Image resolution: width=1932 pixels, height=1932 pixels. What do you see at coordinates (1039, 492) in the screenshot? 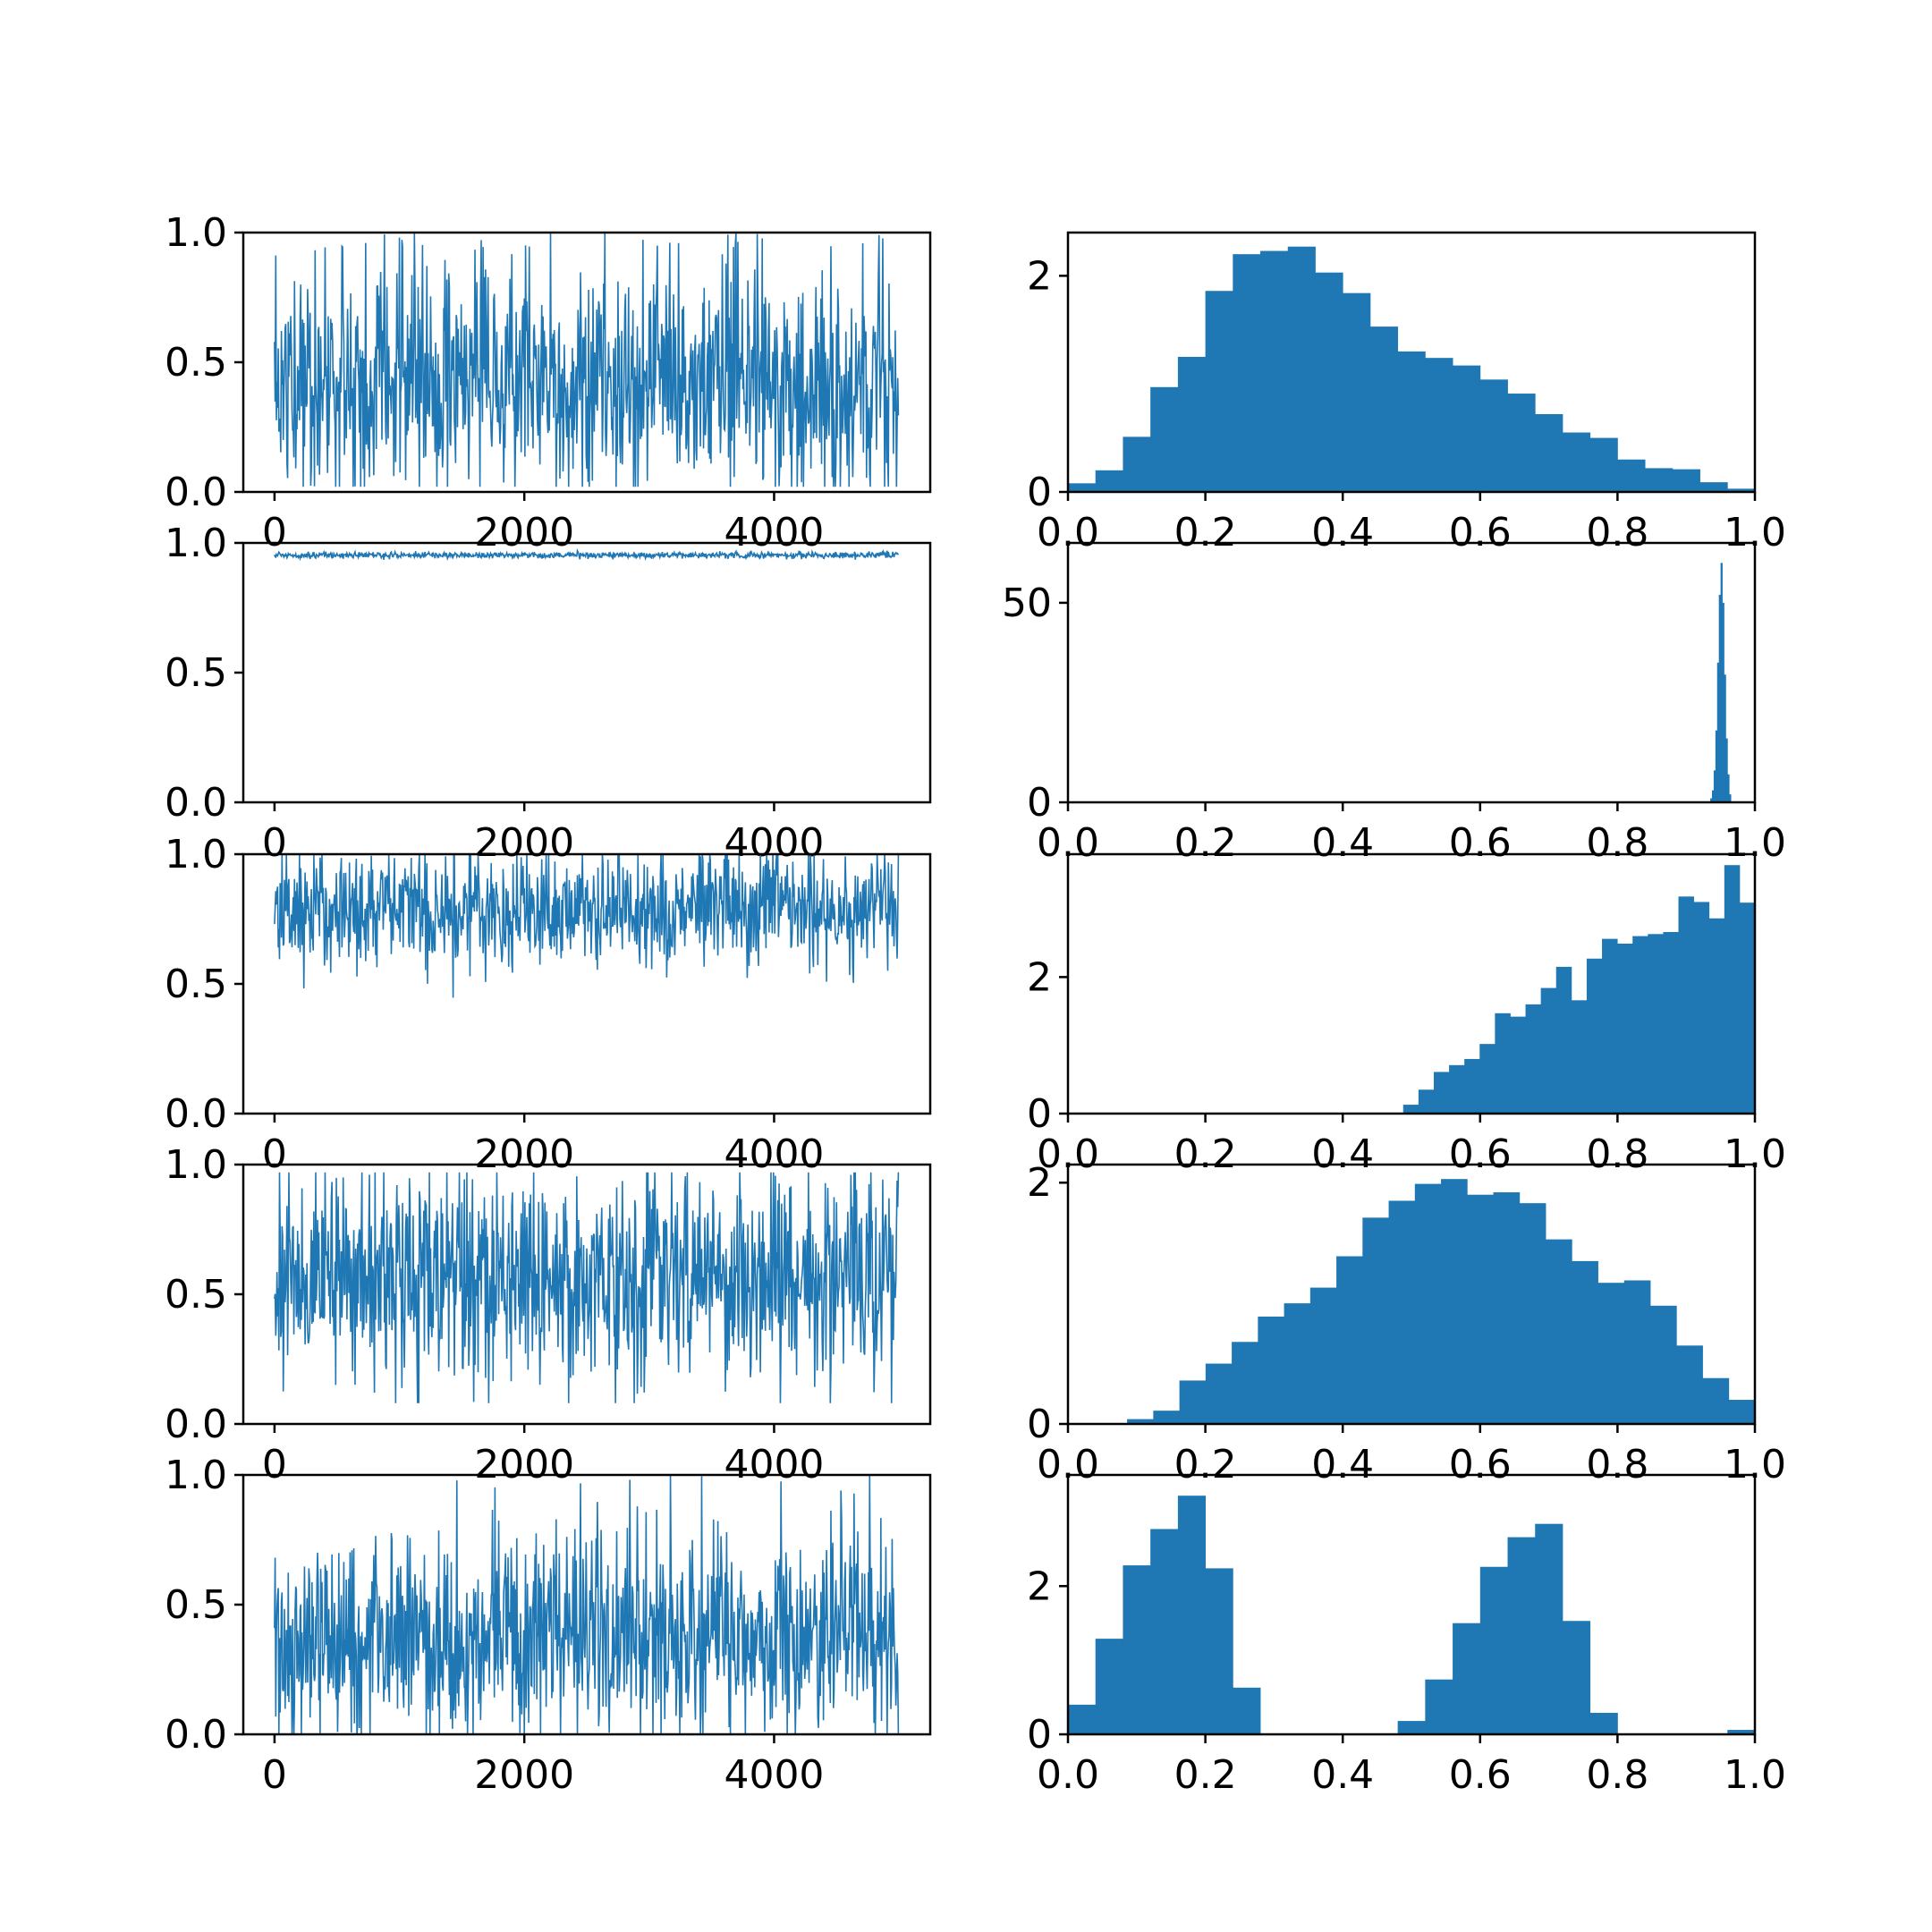
I see `y-tick-label: 0` at bounding box center [1039, 492].